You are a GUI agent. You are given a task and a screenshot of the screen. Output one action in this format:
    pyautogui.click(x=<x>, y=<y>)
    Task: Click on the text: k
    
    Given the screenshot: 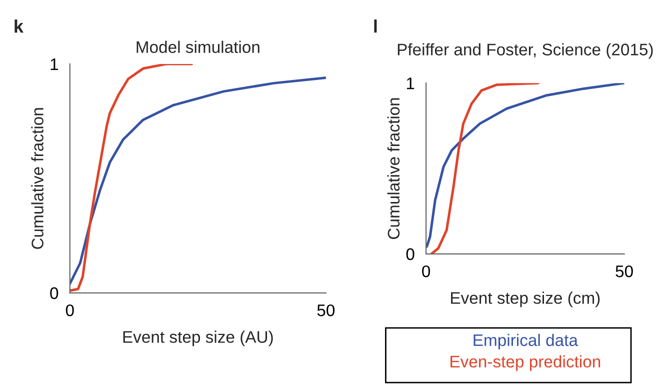 What is the action you would take?
    pyautogui.click(x=19, y=26)
    